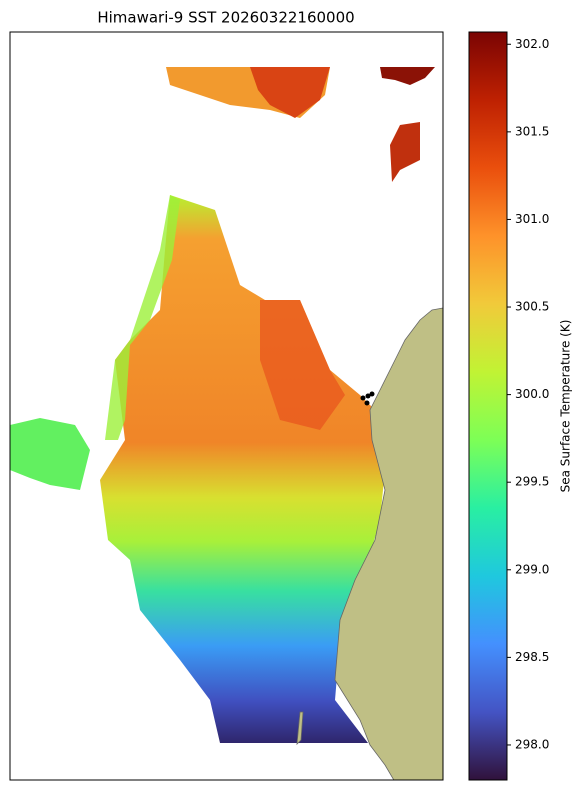 The height and width of the screenshot is (794, 585). I want to click on land, so click(388, 543).